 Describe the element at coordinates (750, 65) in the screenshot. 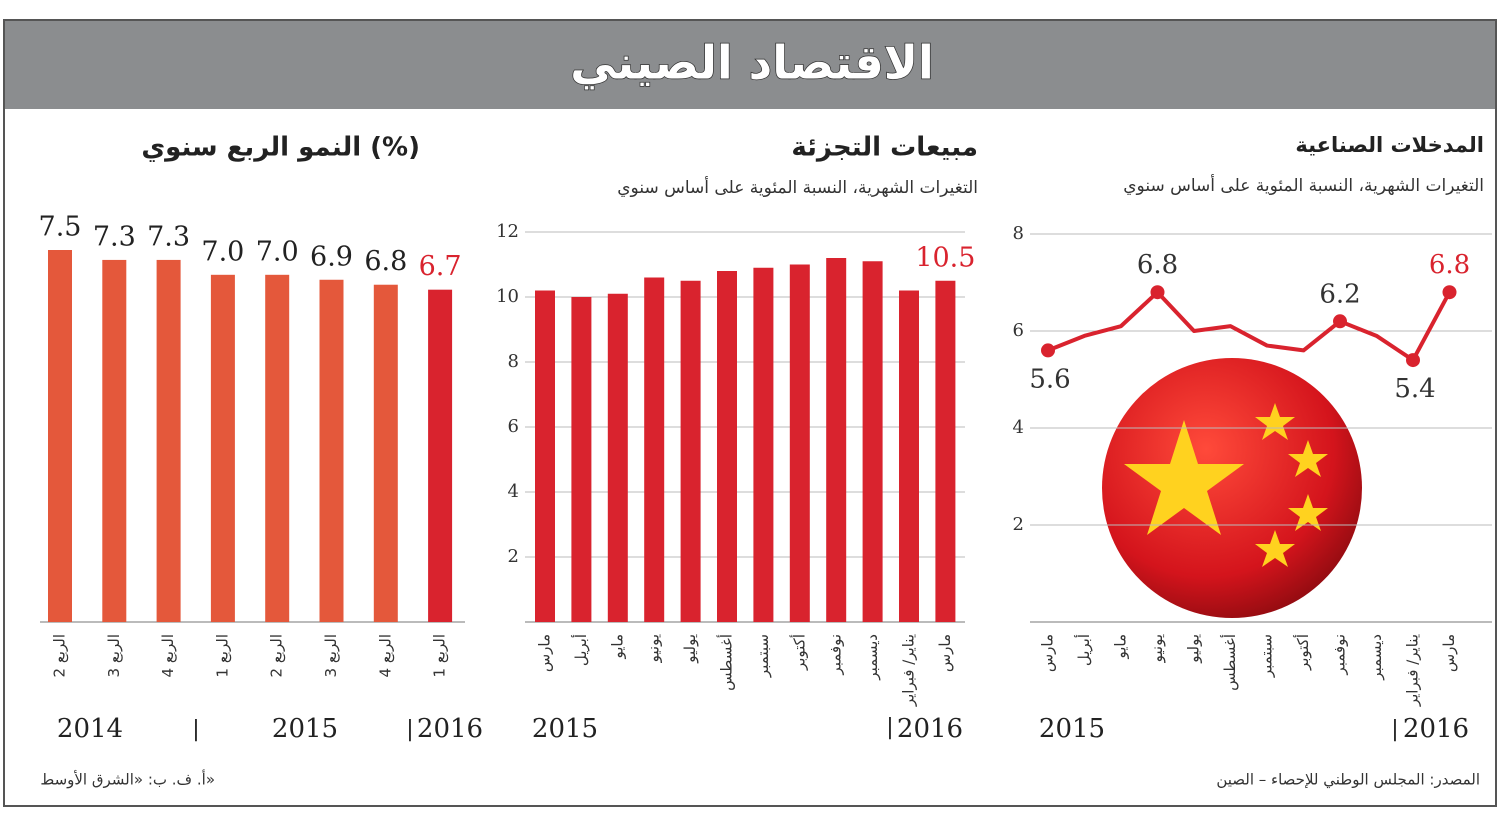

I see `header-bar` at that location.